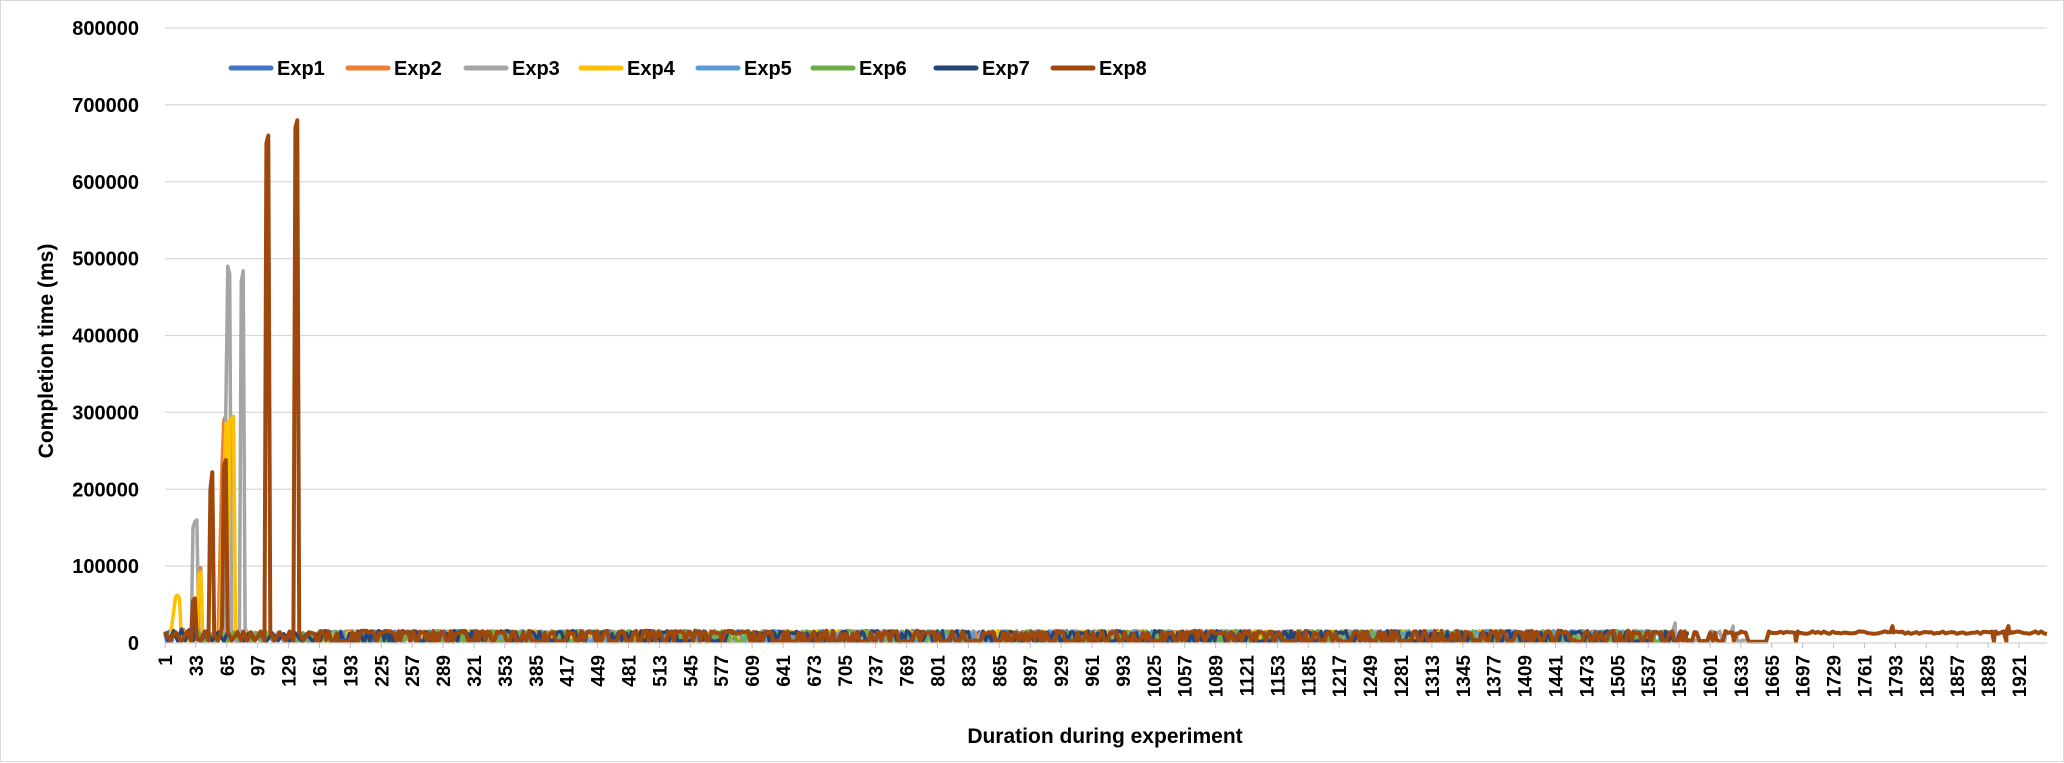  What do you see at coordinates (537, 671) in the screenshot?
I see `x-tick-label: 385` at bounding box center [537, 671].